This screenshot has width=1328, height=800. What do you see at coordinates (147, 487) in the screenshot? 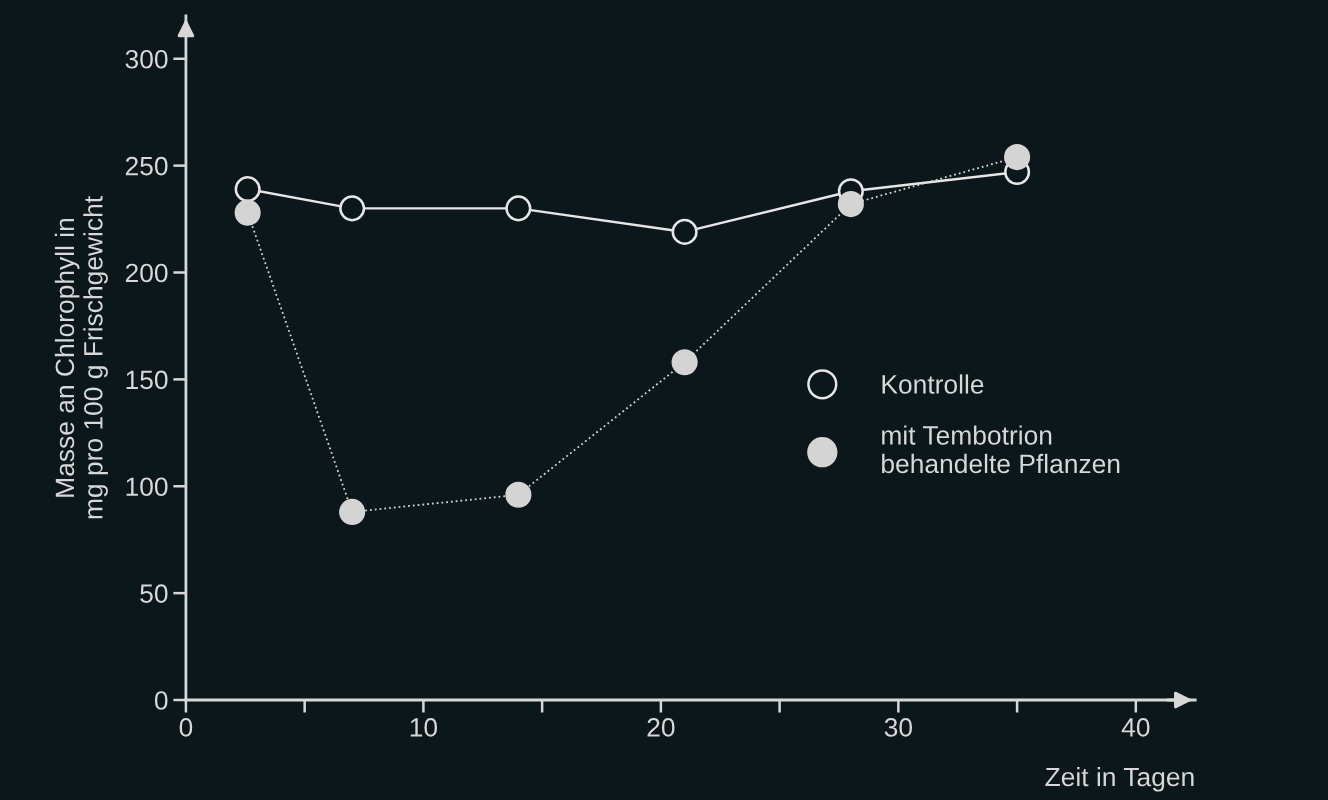
I see `y-tick-label: 100` at bounding box center [147, 487].